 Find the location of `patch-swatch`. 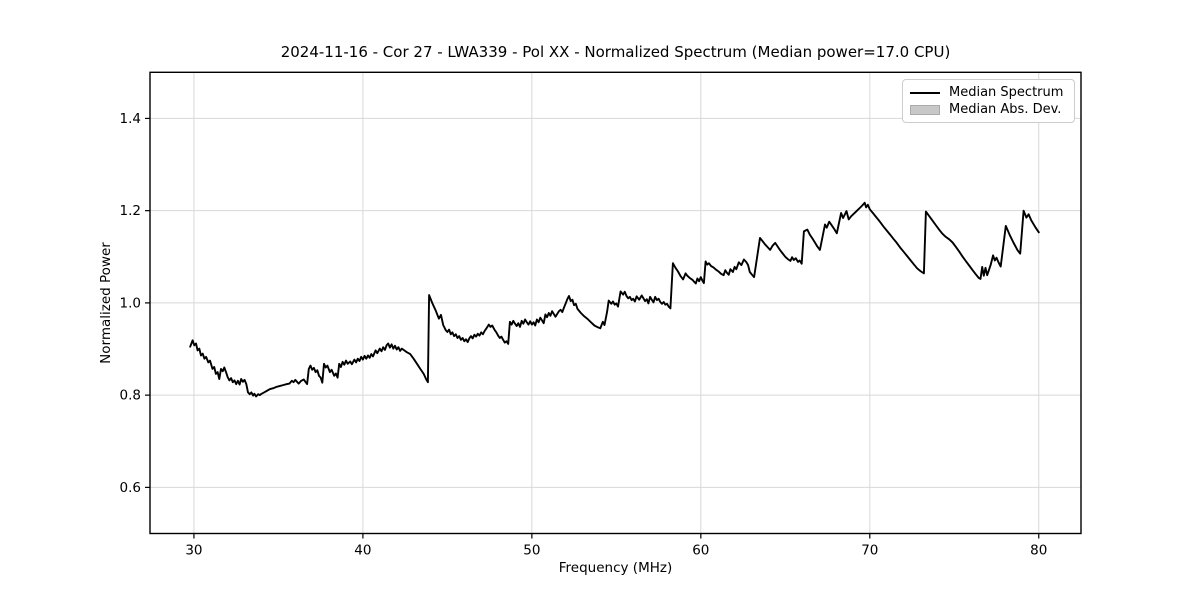

patch-swatch is located at coordinates (925, 109).